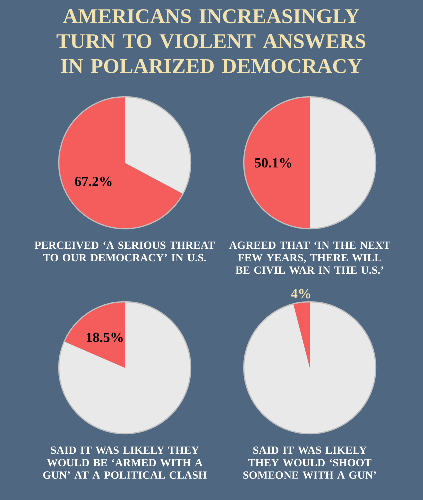  Describe the element at coordinates (211, 42) in the screenshot. I see `chart-title: AMERICANS INCREASINGLY TURN TO VIOLENT ANSWERS IN POLARIZED DEMOCRACY` at that location.